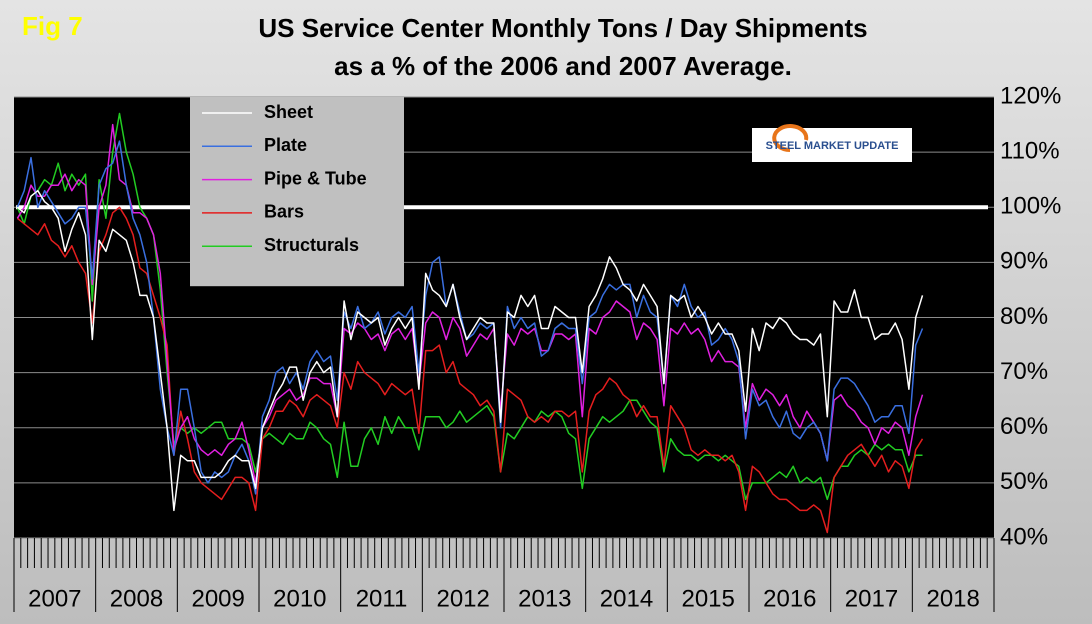 This screenshot has width=1092, height=624. What do you see at coordinates (1030, 206) in the screenshot?
I see `y-tick-label: 100%` at bounding box center [1030, 206].